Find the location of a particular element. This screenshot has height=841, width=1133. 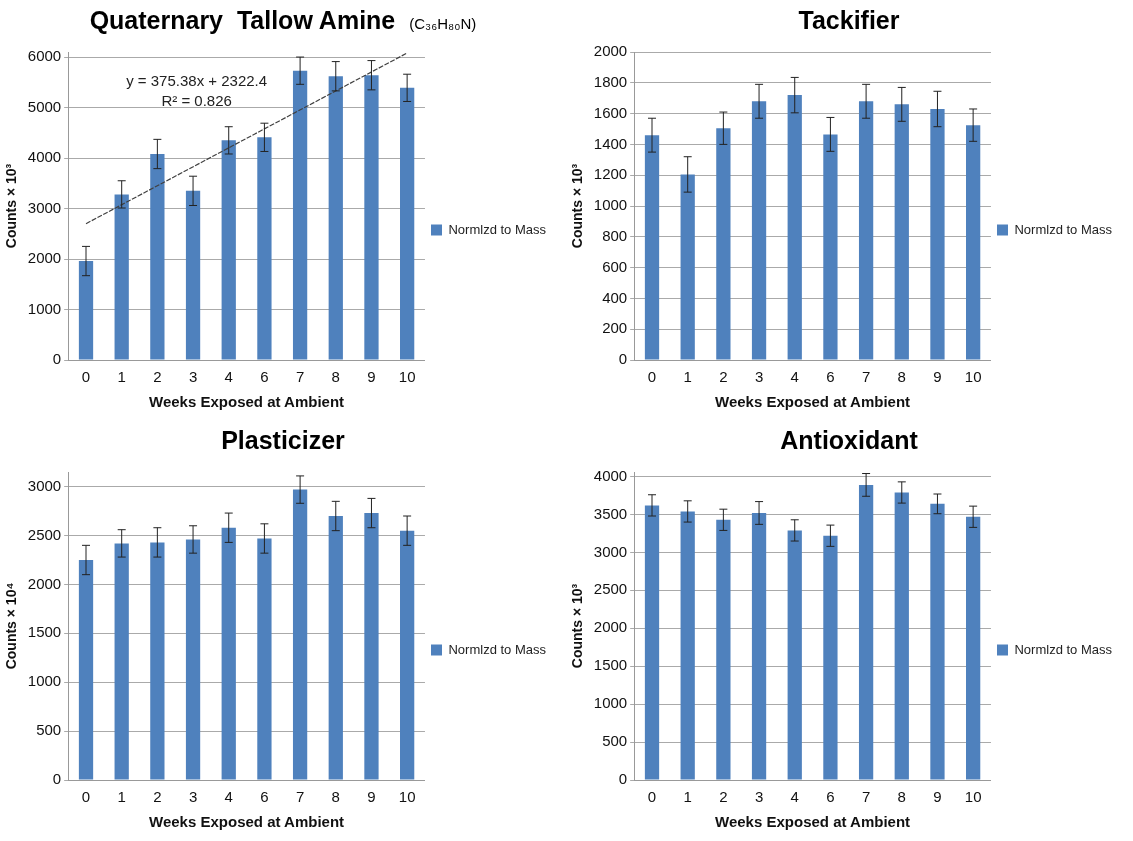

y-tick-label: 1400 is located at coordinates (610, 143).